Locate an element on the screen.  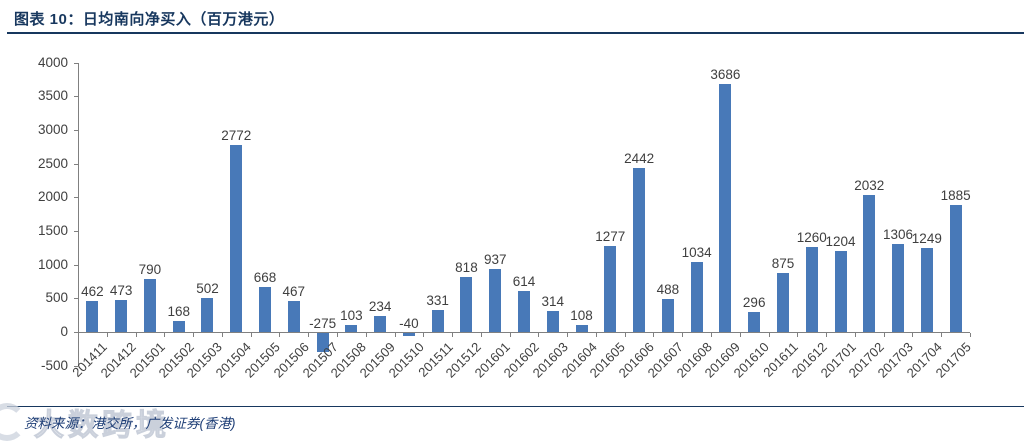
bar-value-label: 2442 is located at coordinates (639, 158).